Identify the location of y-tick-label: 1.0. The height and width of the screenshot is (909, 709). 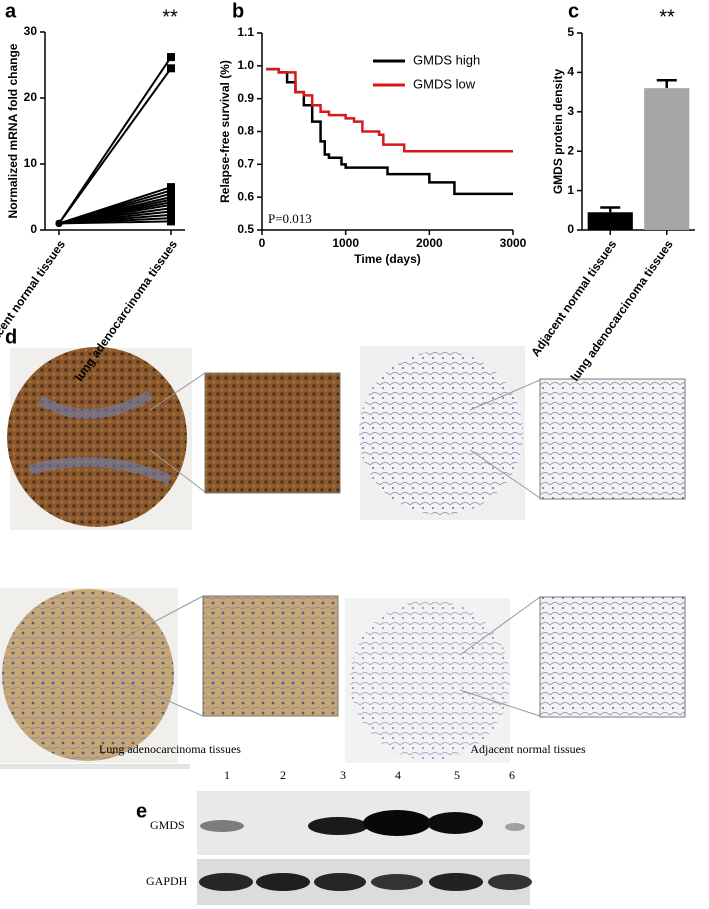
(245, 65).